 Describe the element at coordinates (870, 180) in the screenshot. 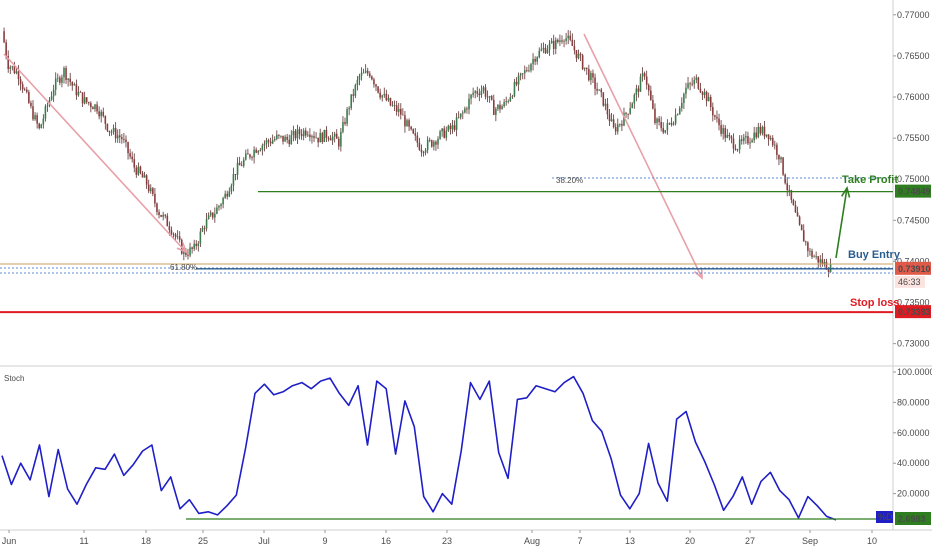

I see `take-profit-label: Take Profit` at that location.